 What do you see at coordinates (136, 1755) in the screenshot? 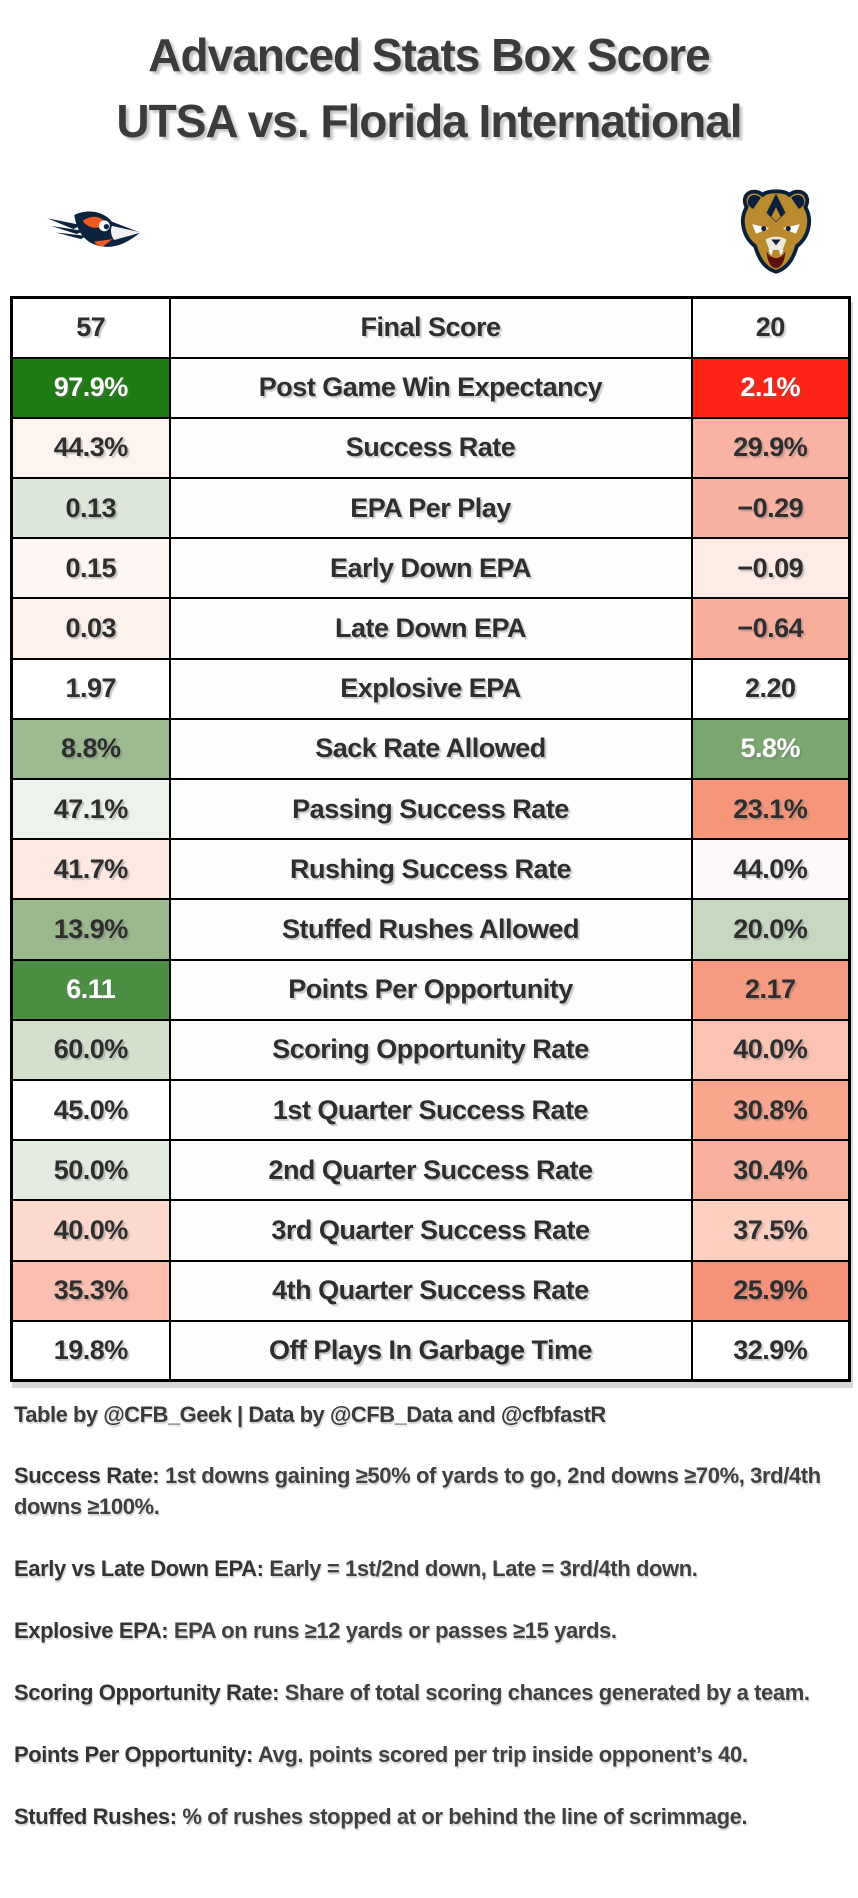
I see `note-term: Points Per Opportunity:` at bounding box center [136, 1755].